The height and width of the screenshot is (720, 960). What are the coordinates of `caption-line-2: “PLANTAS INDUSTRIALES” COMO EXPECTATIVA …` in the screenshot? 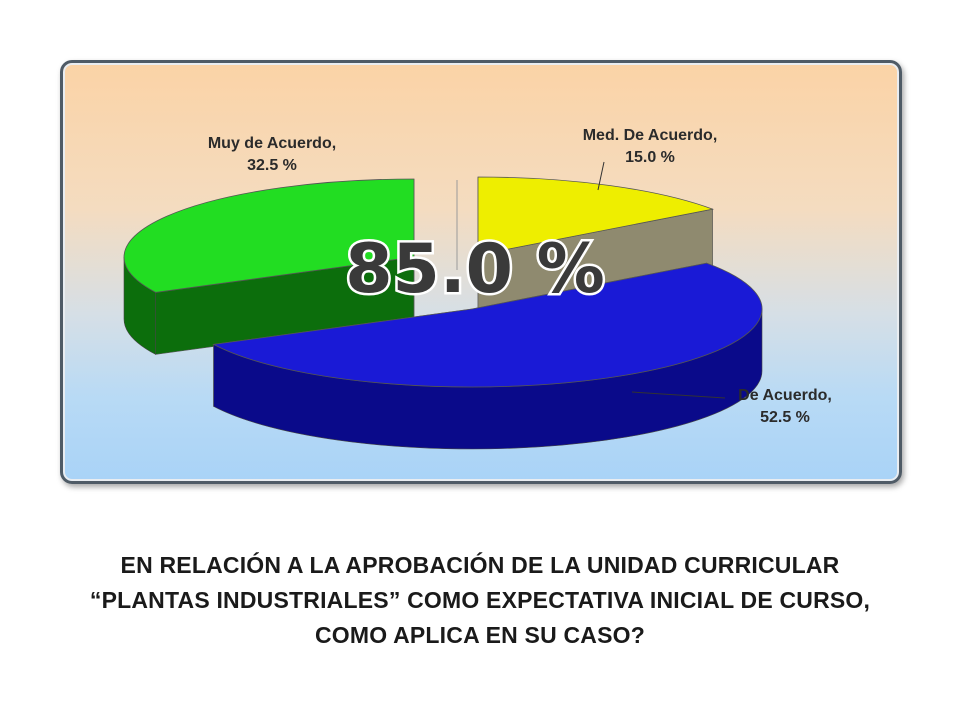 It's located at (480, 600).